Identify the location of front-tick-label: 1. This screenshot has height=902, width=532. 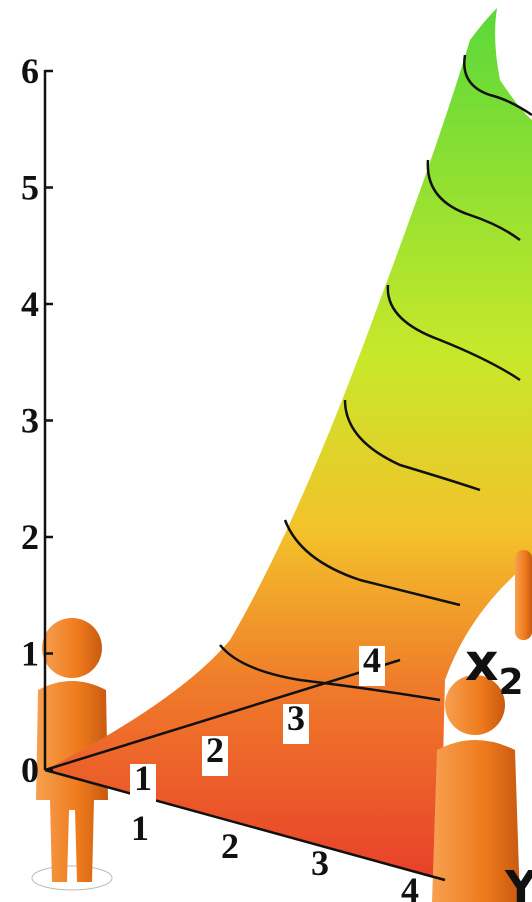
(140, 828).